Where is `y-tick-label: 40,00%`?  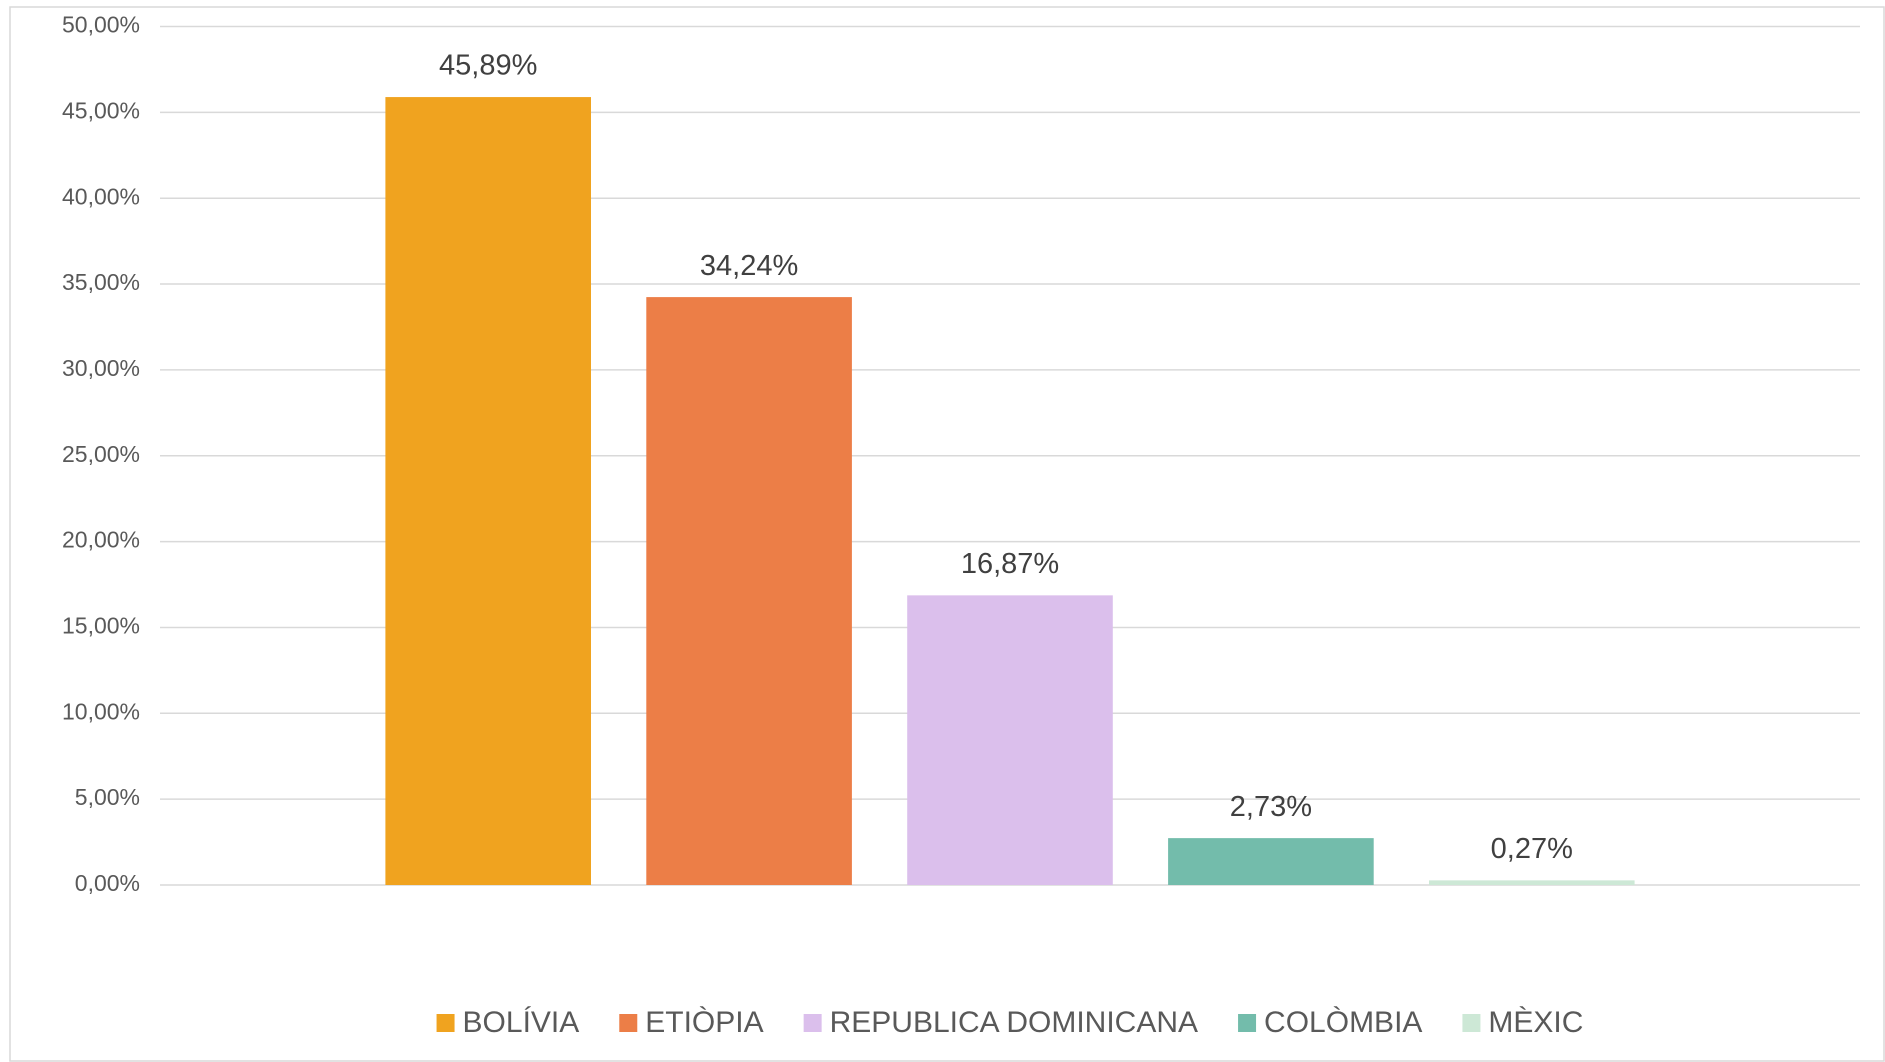
y-tick-label: 40,00% is located at coordinates (101, 196).